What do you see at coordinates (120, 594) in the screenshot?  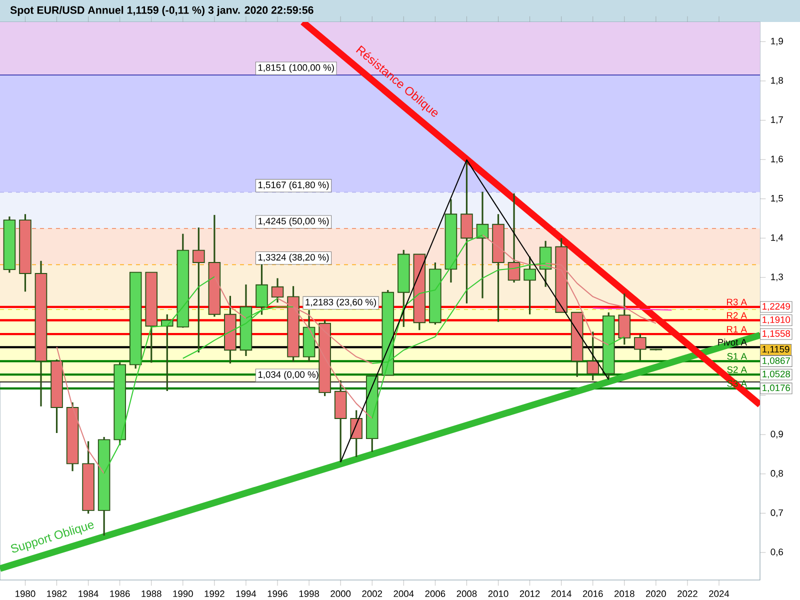 I see `x-tick-label: 1986` at bounding box center [120, 594].